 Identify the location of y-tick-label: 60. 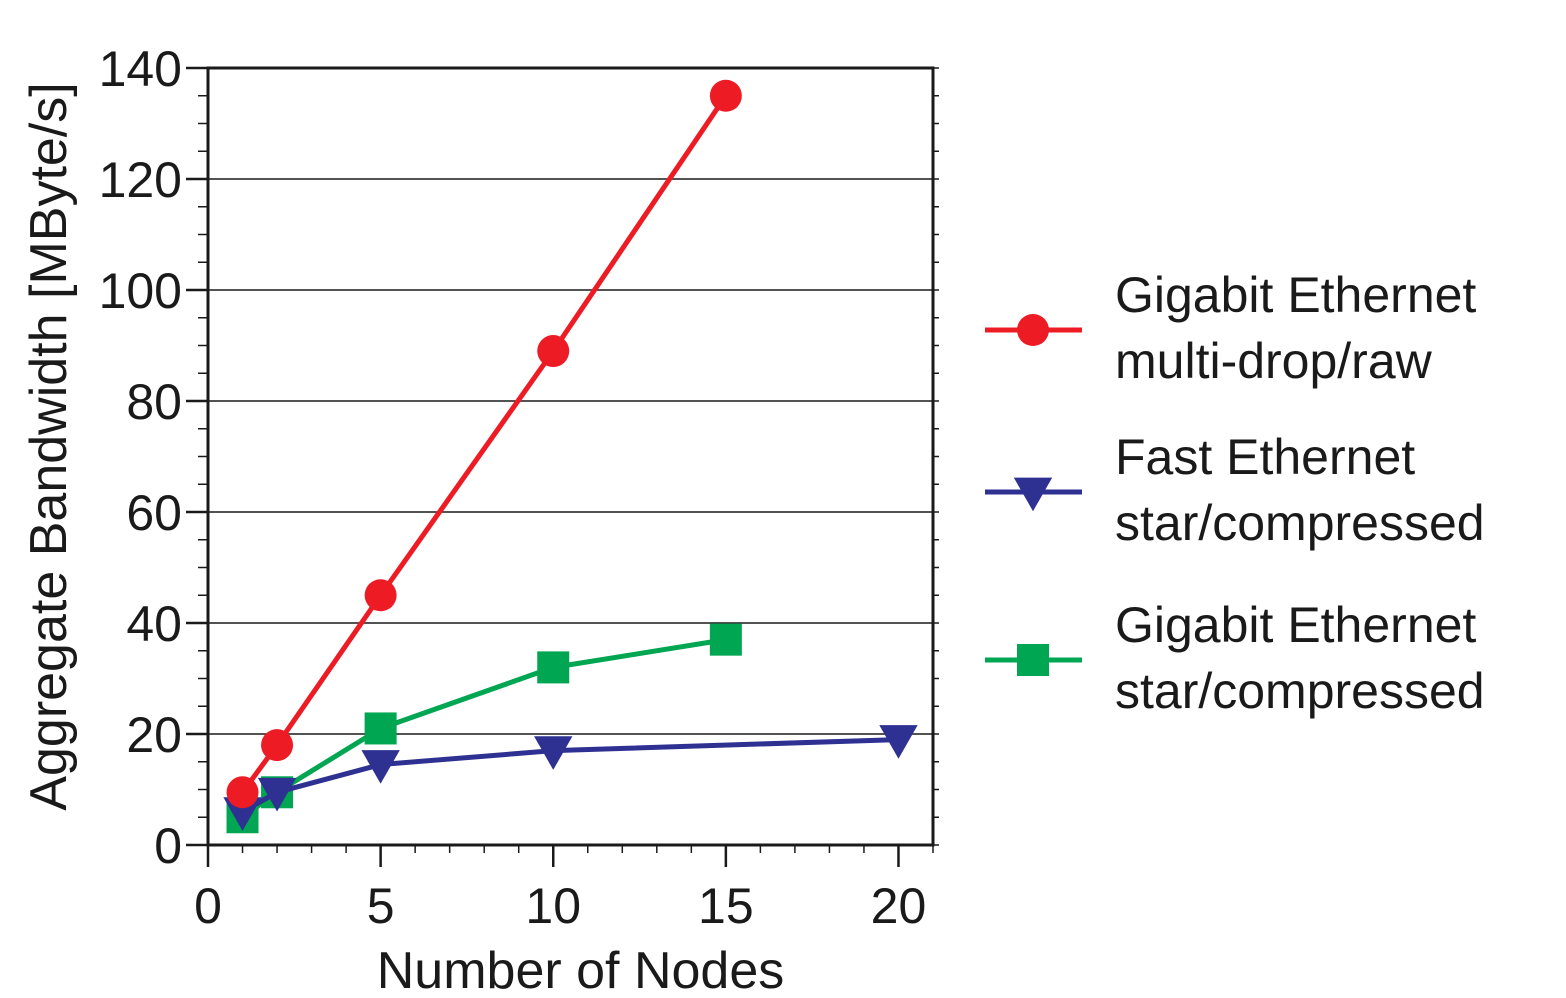
(154, 513).